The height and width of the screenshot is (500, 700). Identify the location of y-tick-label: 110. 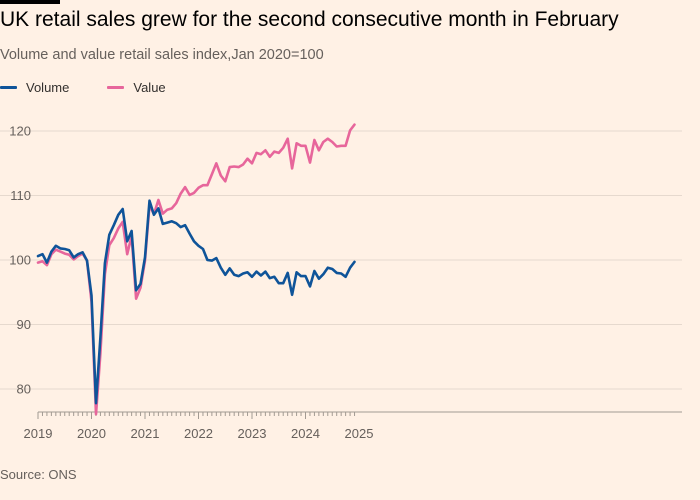
(20, 195).